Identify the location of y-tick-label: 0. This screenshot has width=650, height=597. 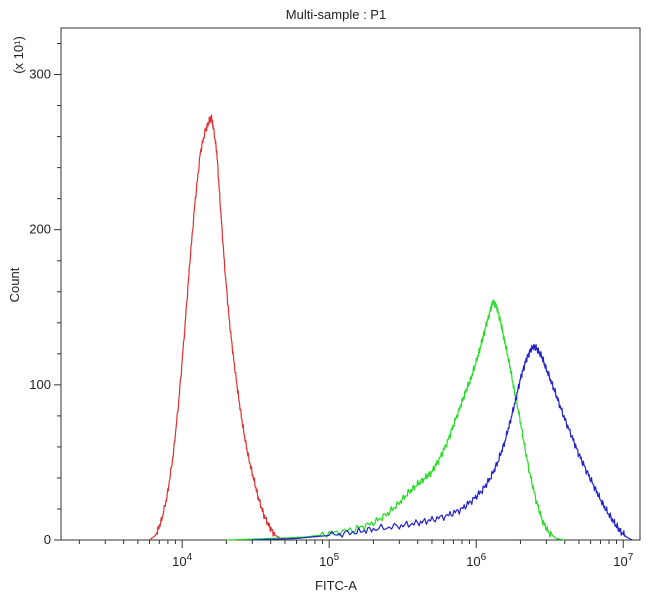
(47, 539).